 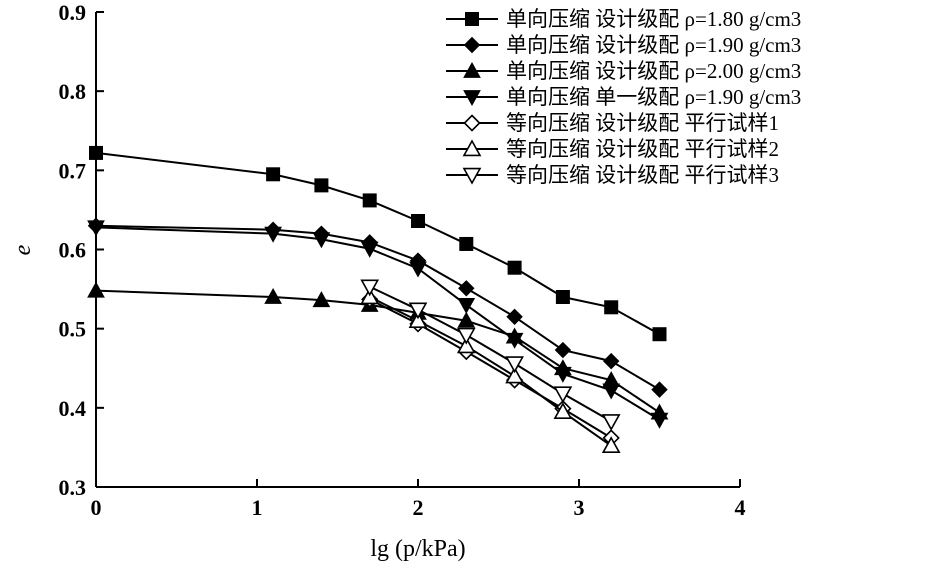 What do you see at coordinates (73, 408) in the screenshot?
I see `y-tick-label: 0.4` at bounding box center [73, 408].